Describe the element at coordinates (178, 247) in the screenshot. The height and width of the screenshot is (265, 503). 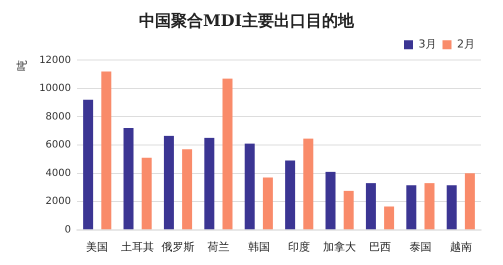
I see `x-tick-label: 俄罗斯` at that location.